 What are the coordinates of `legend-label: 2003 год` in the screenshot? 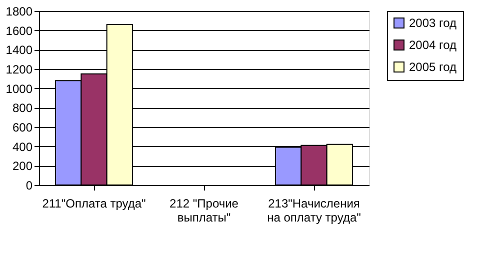 It's located at (433, 23).